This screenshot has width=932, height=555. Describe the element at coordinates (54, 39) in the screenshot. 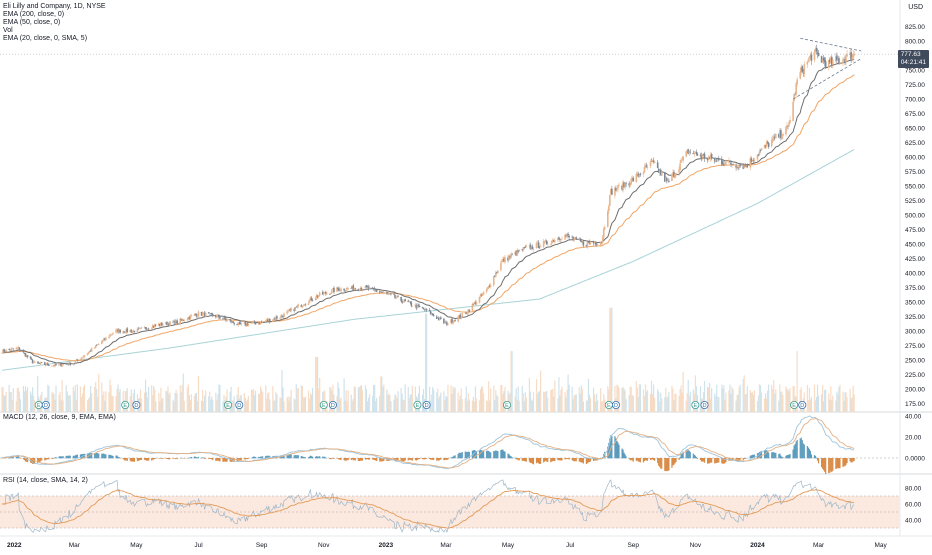

I see `ema20-legend: EMA (20, close, 0, SMA, 5)` at that location.